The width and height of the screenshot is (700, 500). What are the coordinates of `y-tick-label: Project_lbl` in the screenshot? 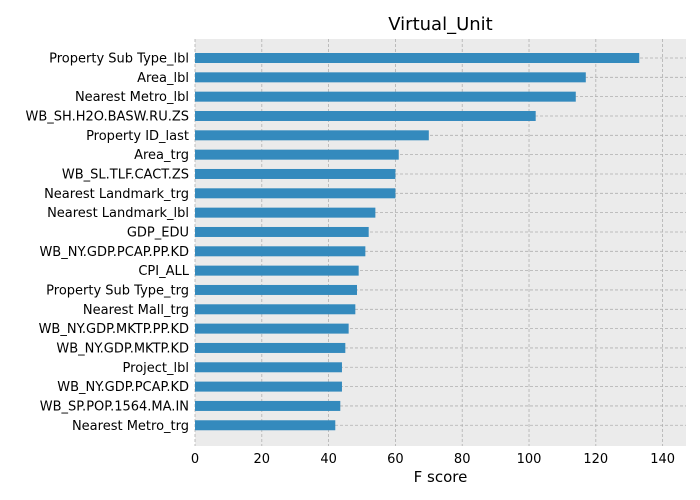 It's located at (156, 368).